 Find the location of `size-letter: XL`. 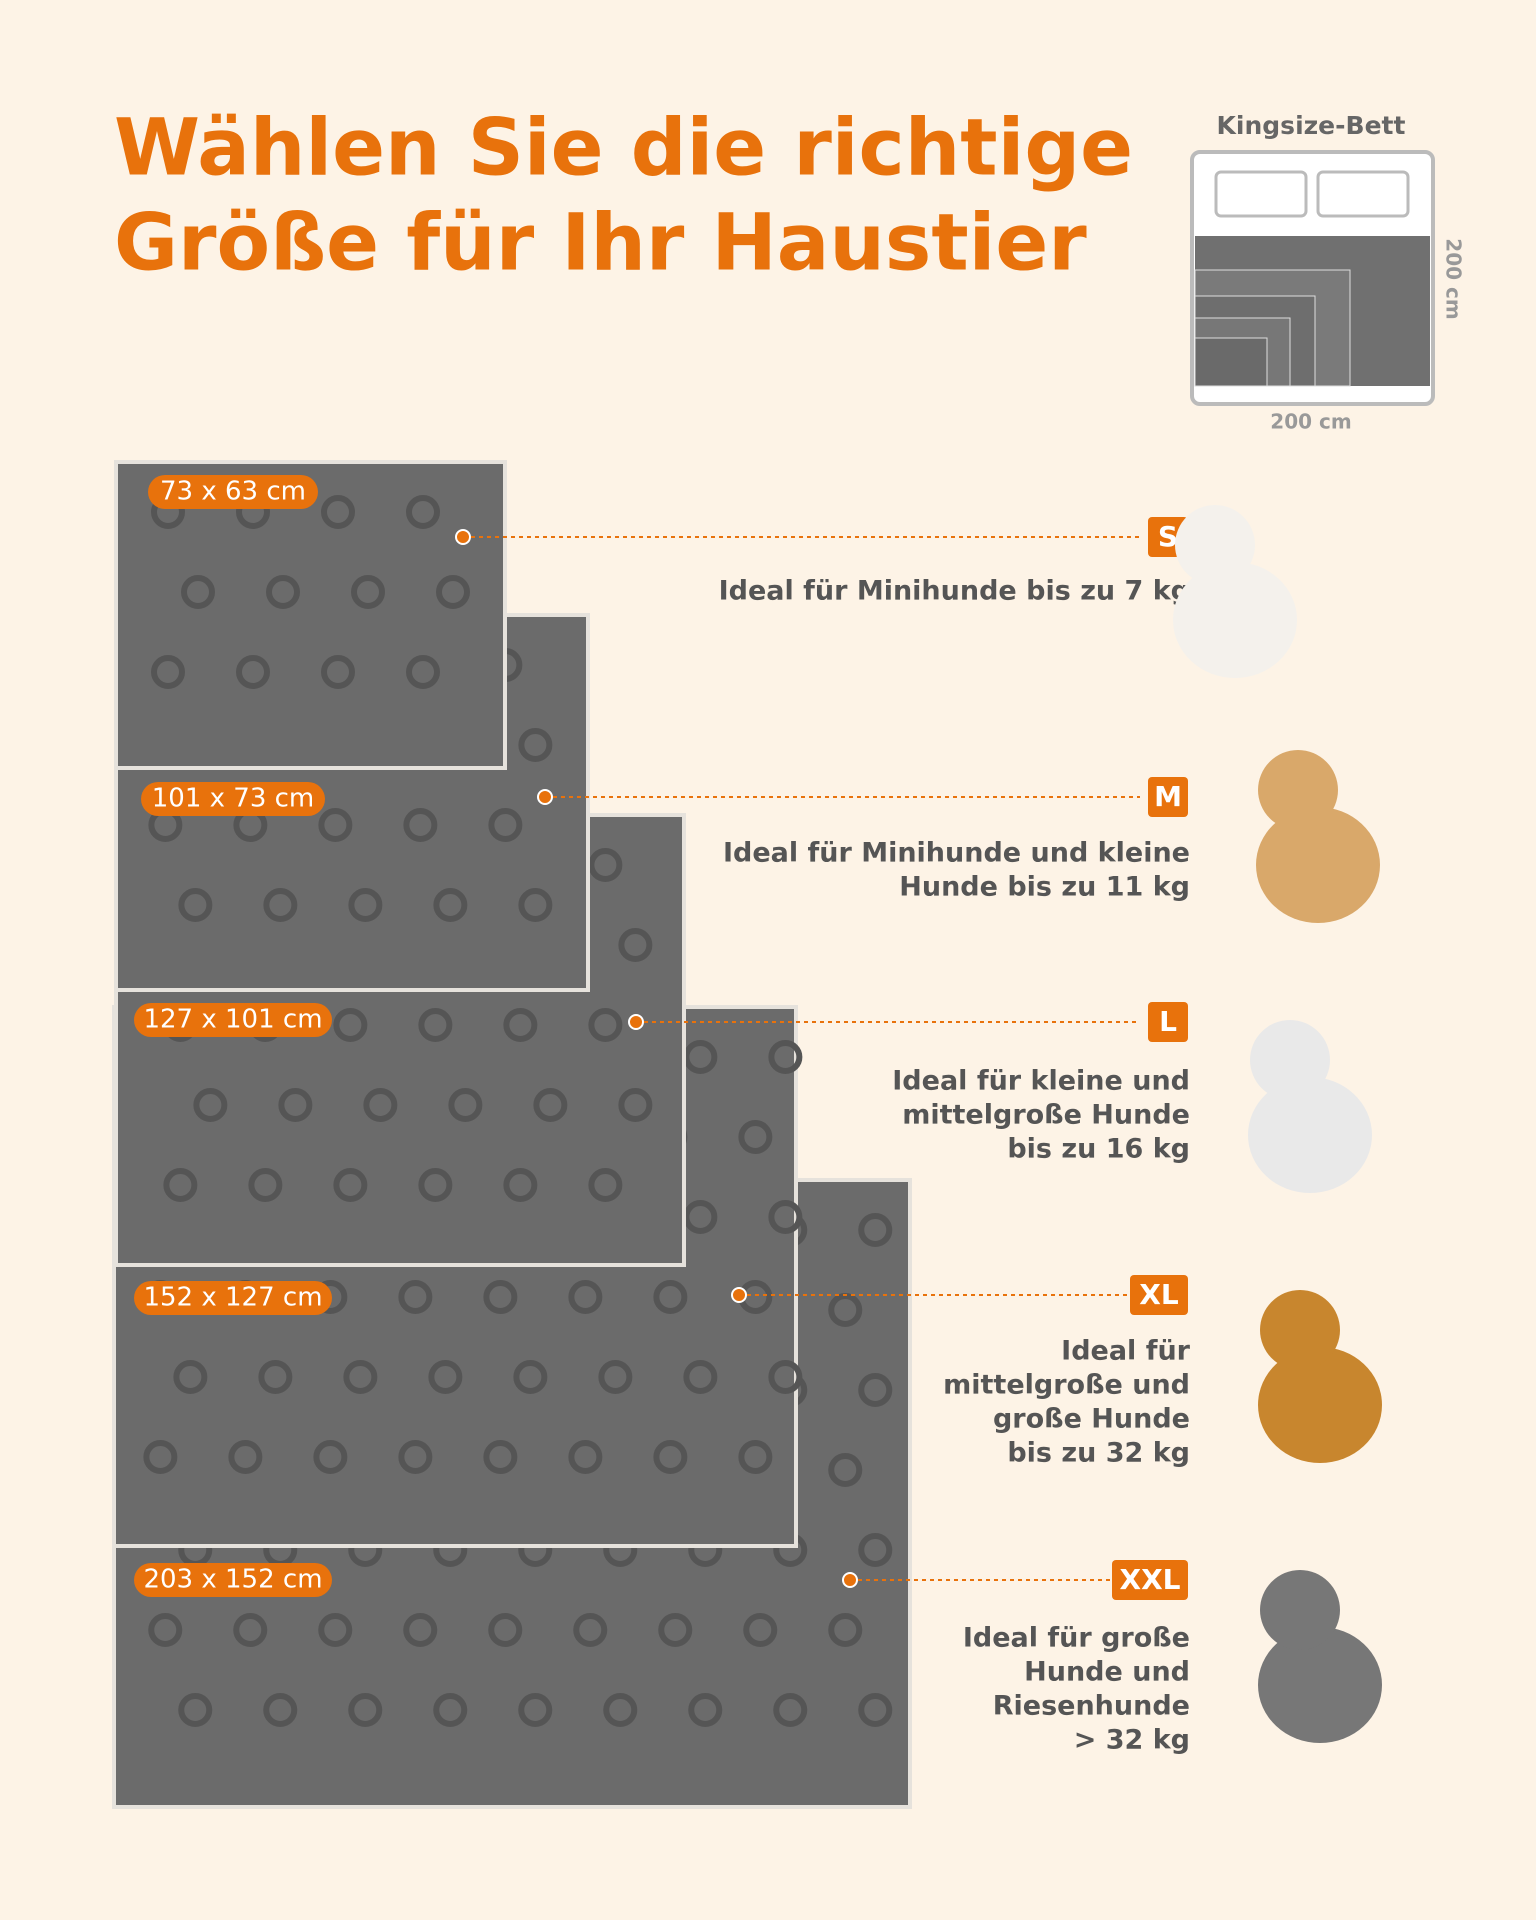

size-letter: XL is located at coordinates (1159, 1294).